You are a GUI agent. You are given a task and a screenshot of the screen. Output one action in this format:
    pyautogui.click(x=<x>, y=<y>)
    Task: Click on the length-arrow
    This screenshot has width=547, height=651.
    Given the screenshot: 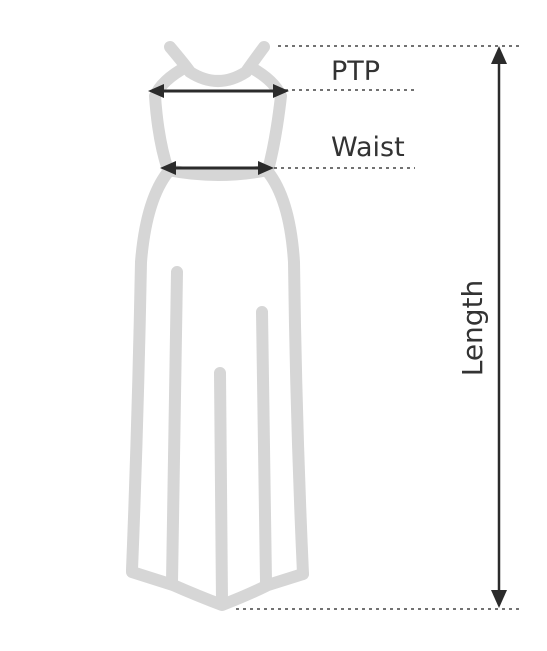 What is the action you would take?
    pyautogui.click(x=499, y=327)
    